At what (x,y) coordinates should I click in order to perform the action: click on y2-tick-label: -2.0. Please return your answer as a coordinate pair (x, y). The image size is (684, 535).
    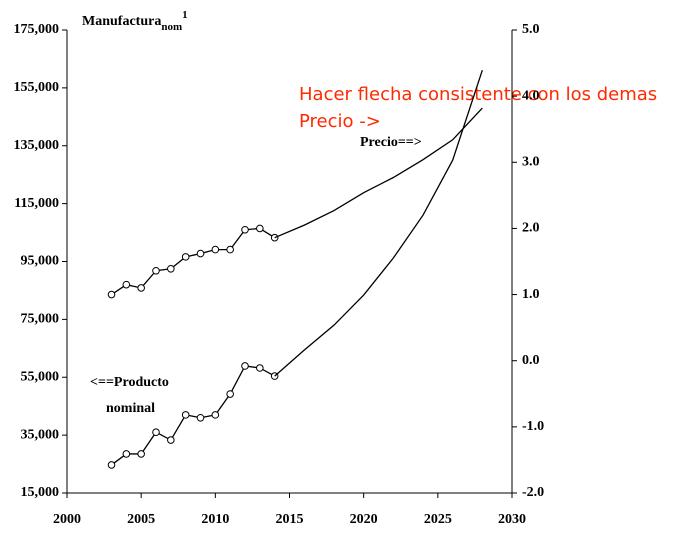
    Looking at the image, I should click on (533, 492).